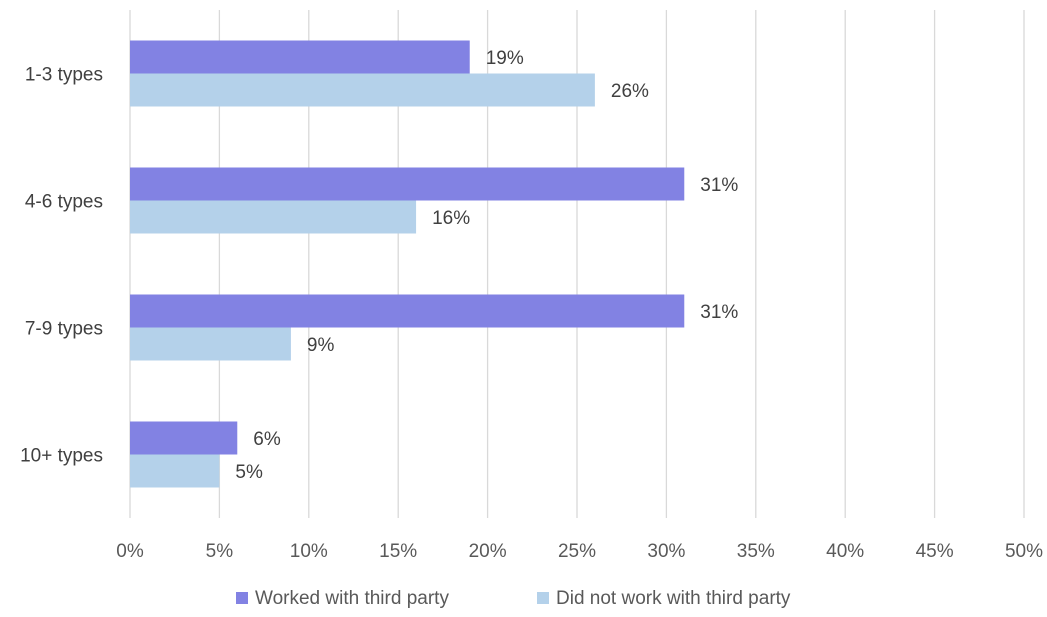  I want to click on x-tick-label: 20%, so click(488, 551).